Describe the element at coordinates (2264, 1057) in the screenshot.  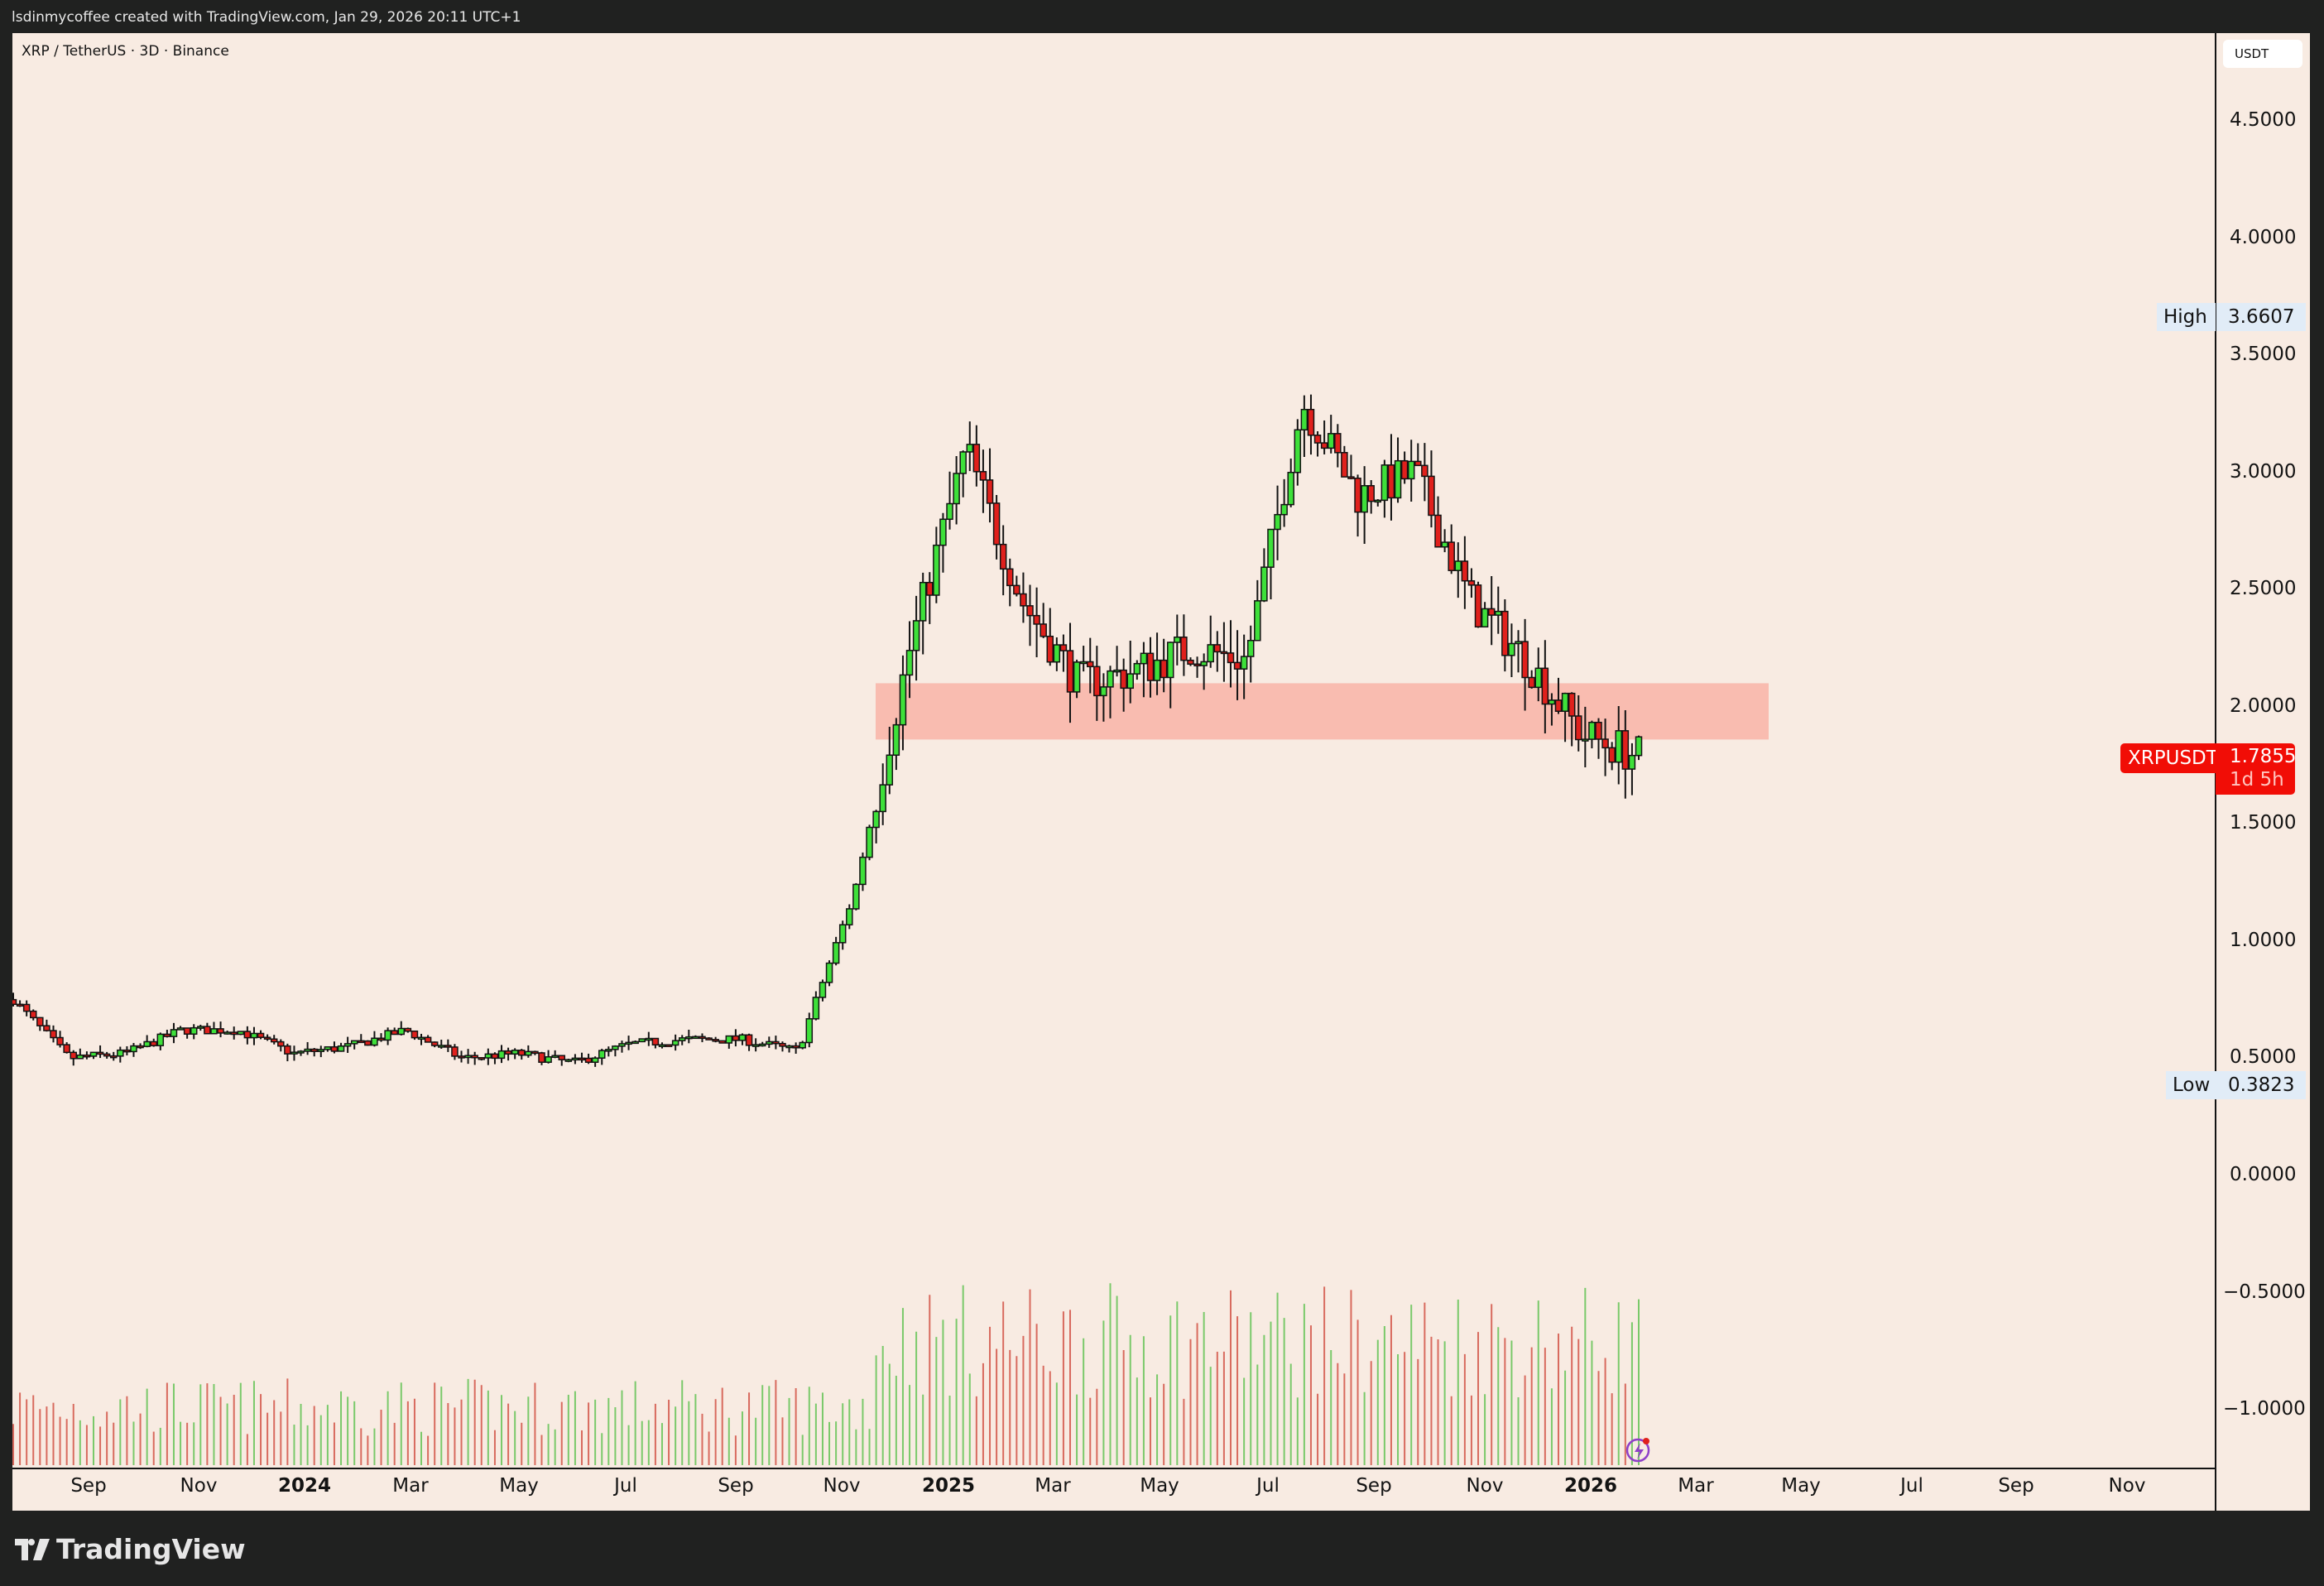
I see `price-tick-label: 0.5000` at that location.